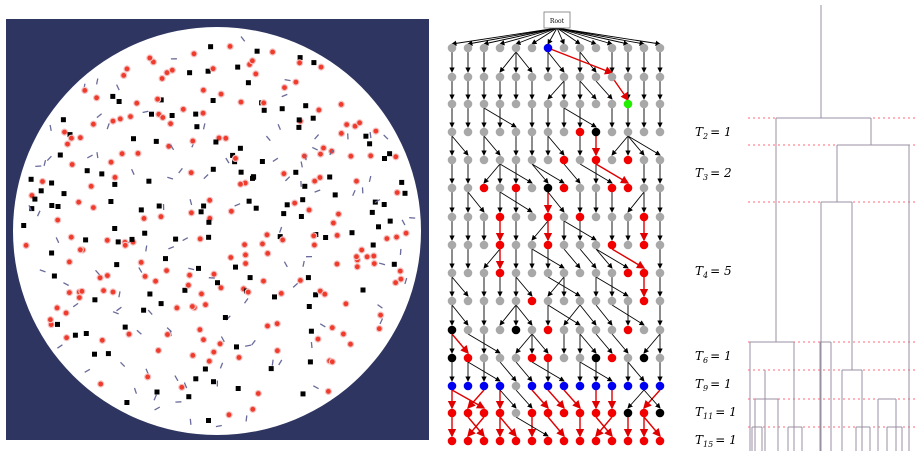 The height and width of the screenshot is (455, 916). What do you see at coordinates (713, 385) in the screenshot?
I see `label-T9: T9= 1` at bounding box center [713, 385].